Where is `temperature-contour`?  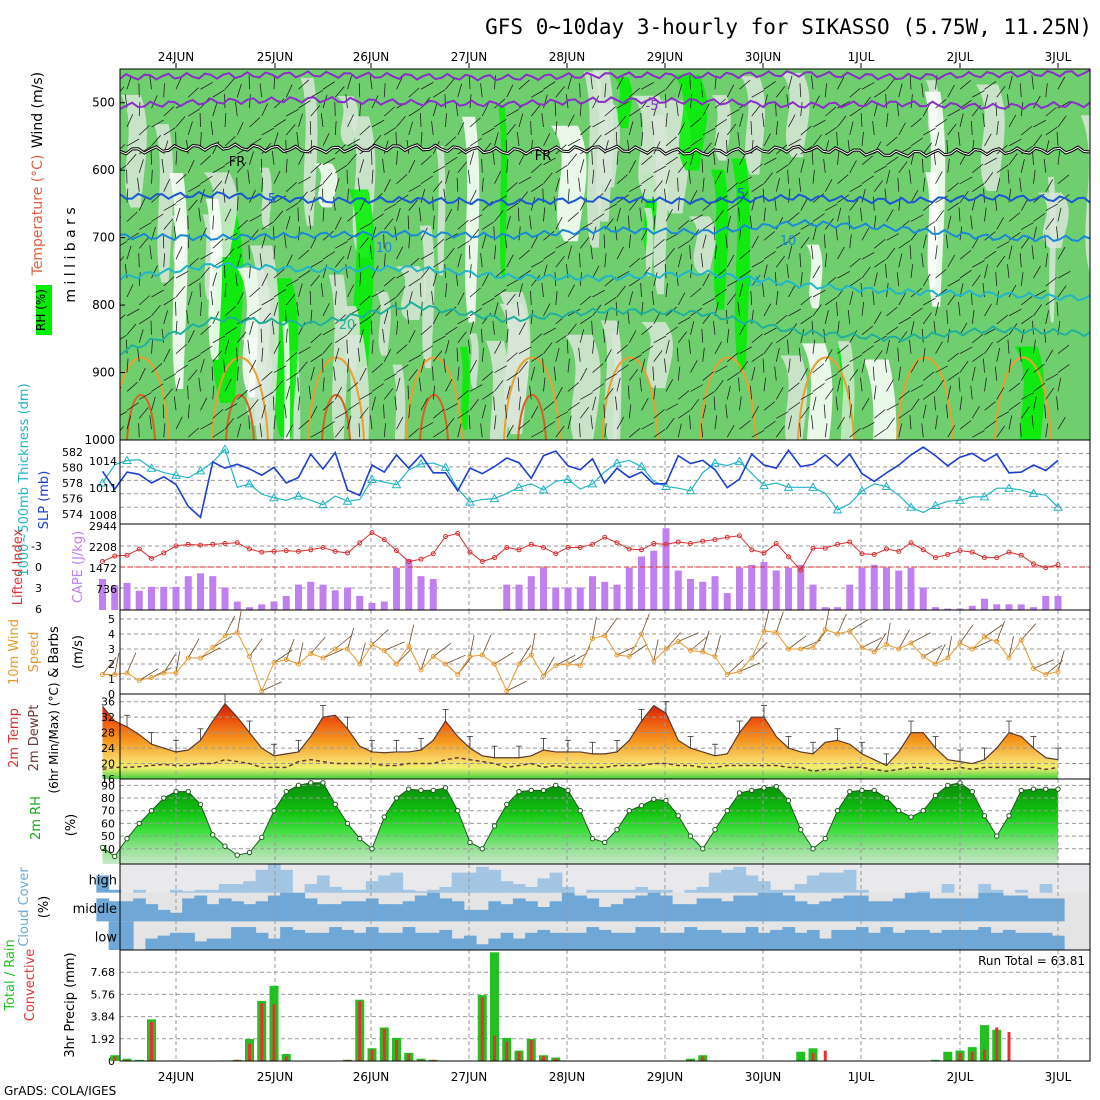
temperature-contour is located at coordinates (605, 75).